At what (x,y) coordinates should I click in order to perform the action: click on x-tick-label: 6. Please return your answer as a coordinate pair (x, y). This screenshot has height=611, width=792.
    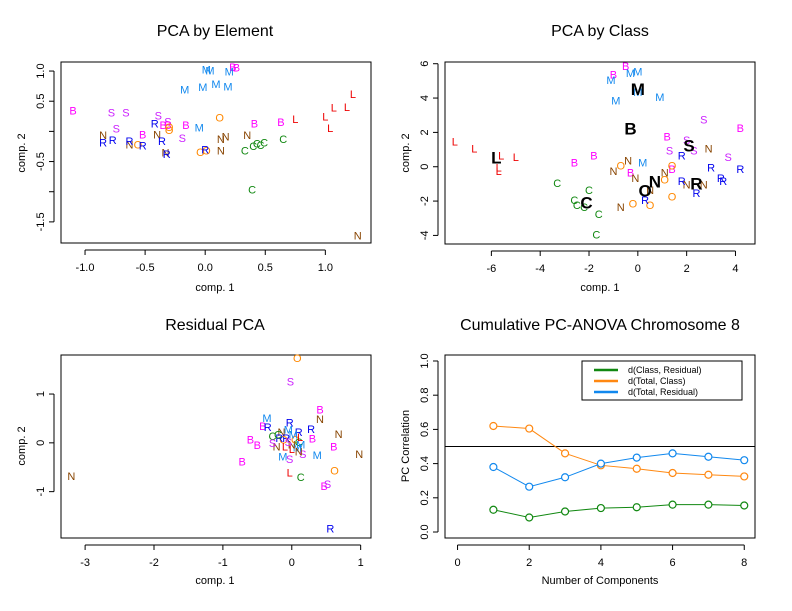
    Looking at the image, I should click on (673, 563).